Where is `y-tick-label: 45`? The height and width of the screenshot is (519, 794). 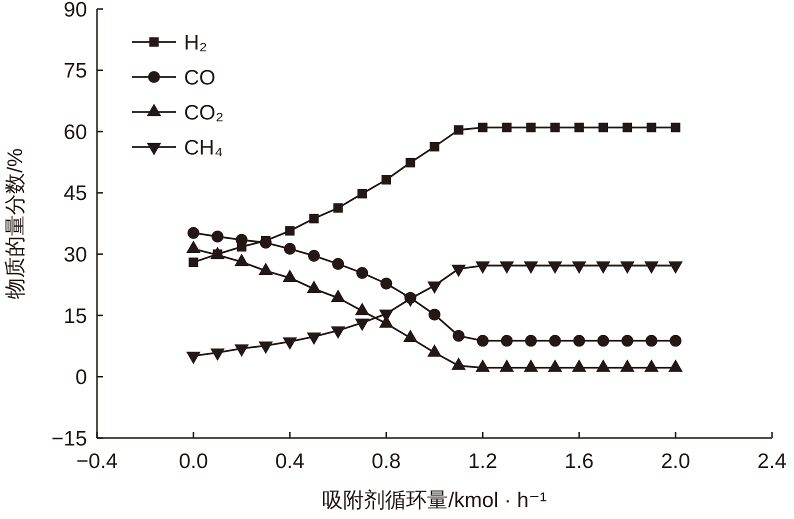
y-tick-label: 45 is located at coordinates (75, 194).